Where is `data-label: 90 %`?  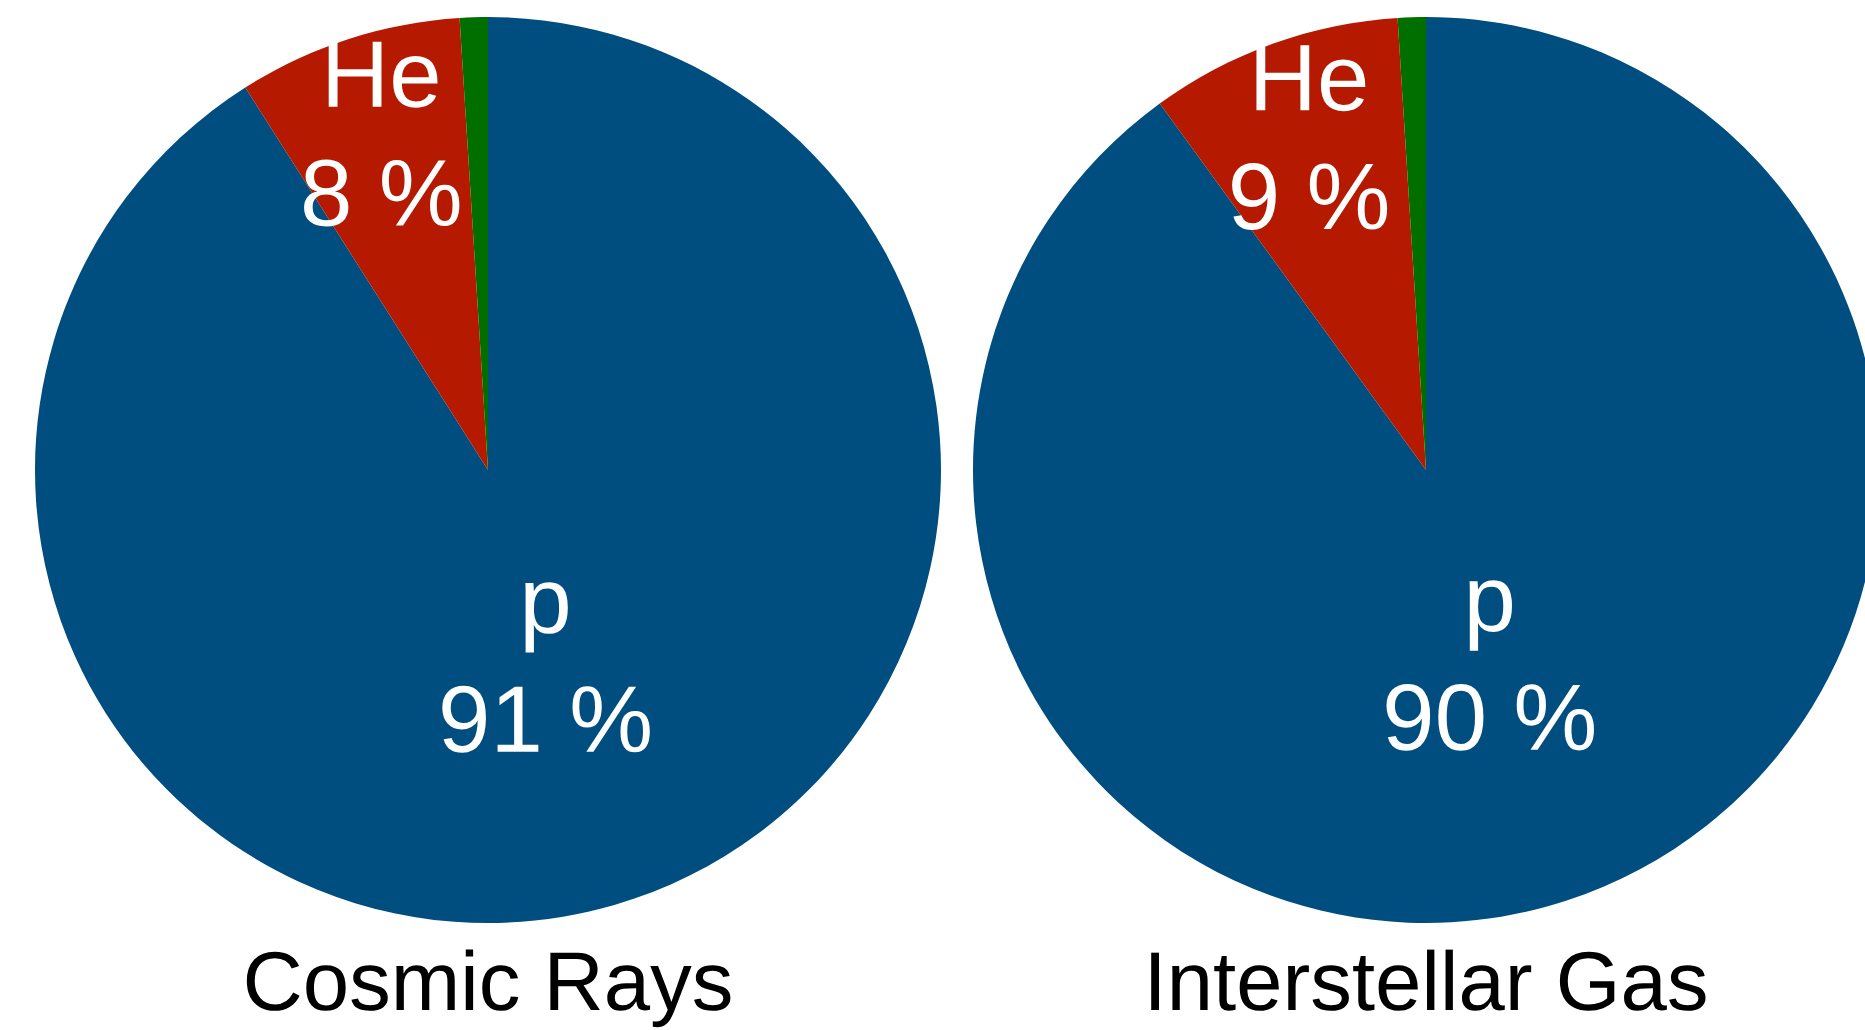 data-label: 90 % is located at coordinates (1490, 717).